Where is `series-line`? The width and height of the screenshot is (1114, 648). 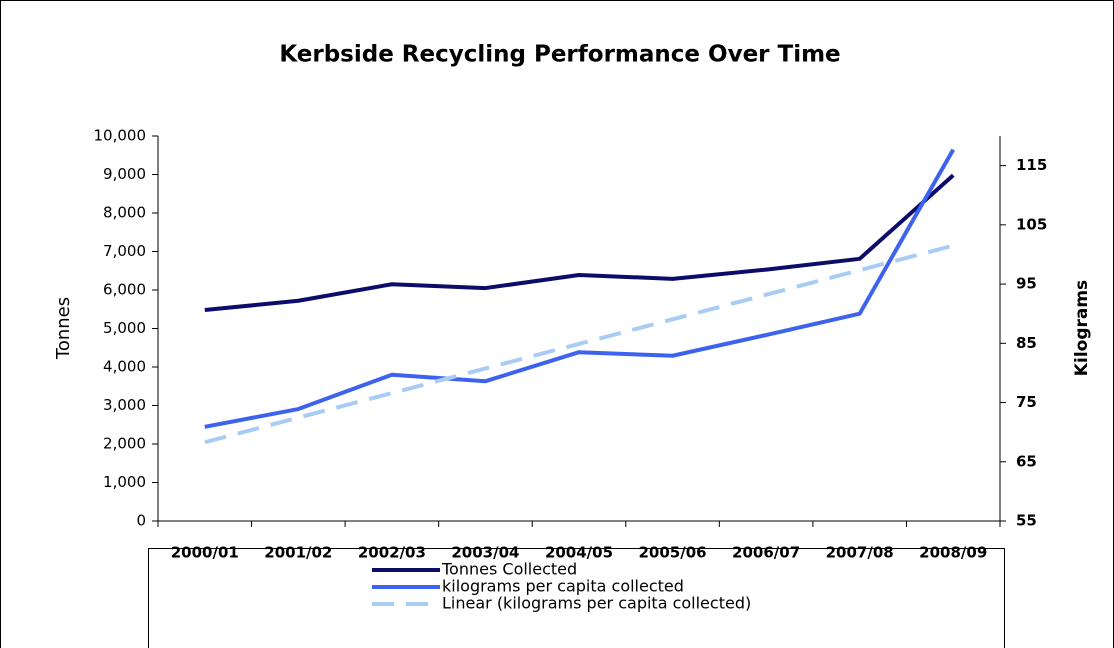 series-line is located at coordinates (579, 243).